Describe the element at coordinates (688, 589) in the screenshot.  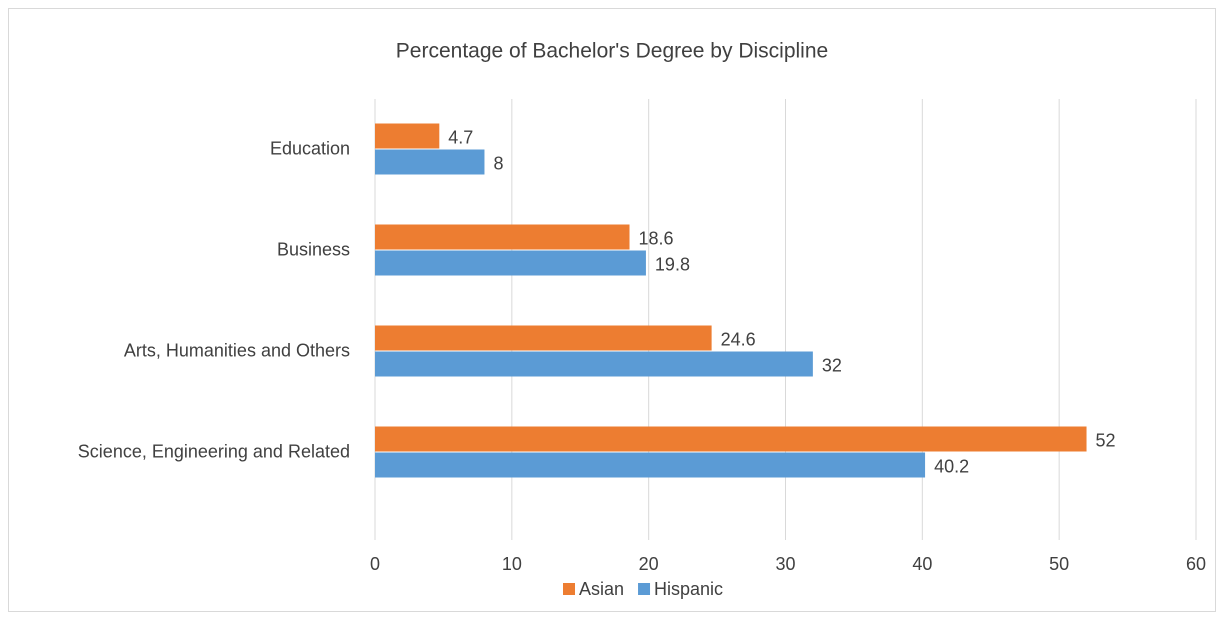
I see `legend-label: Hispanic` at that location.